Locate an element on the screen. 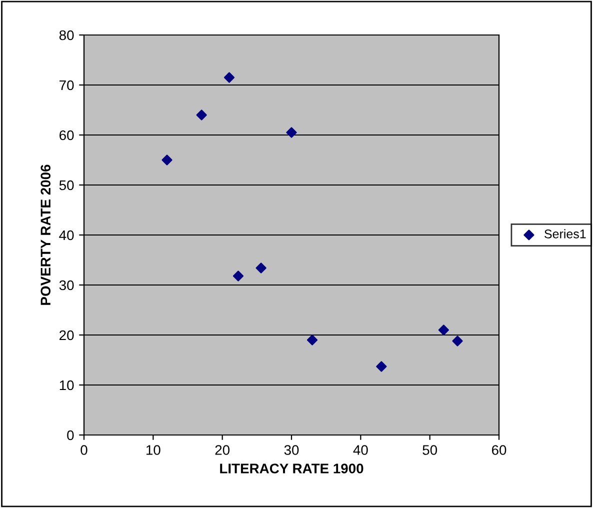  y-tick-label: 80 is located at coordinates (66, 35).